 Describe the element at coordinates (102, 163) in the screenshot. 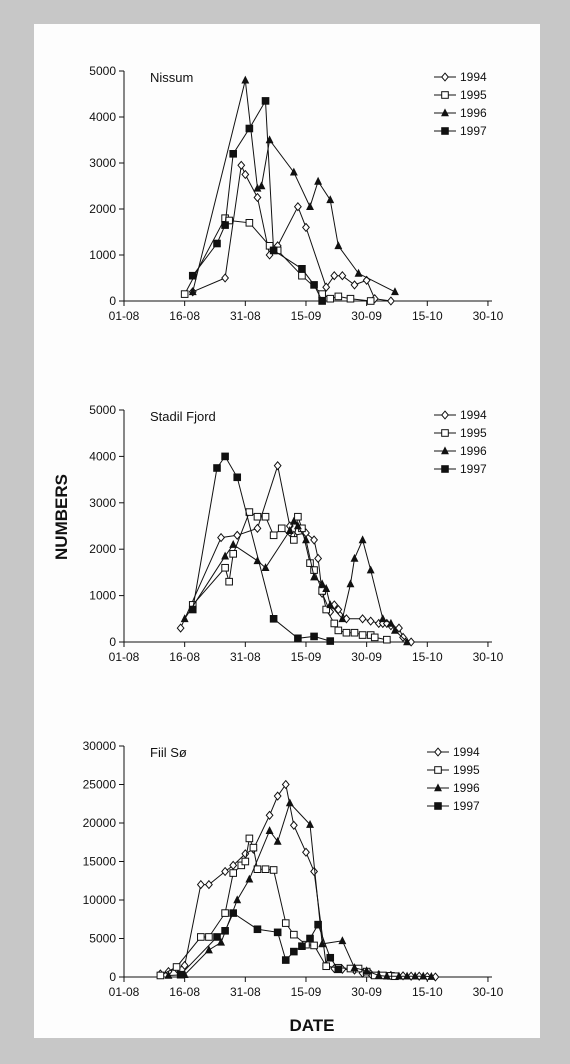

I see `y-tick-label: 3000` at that location.